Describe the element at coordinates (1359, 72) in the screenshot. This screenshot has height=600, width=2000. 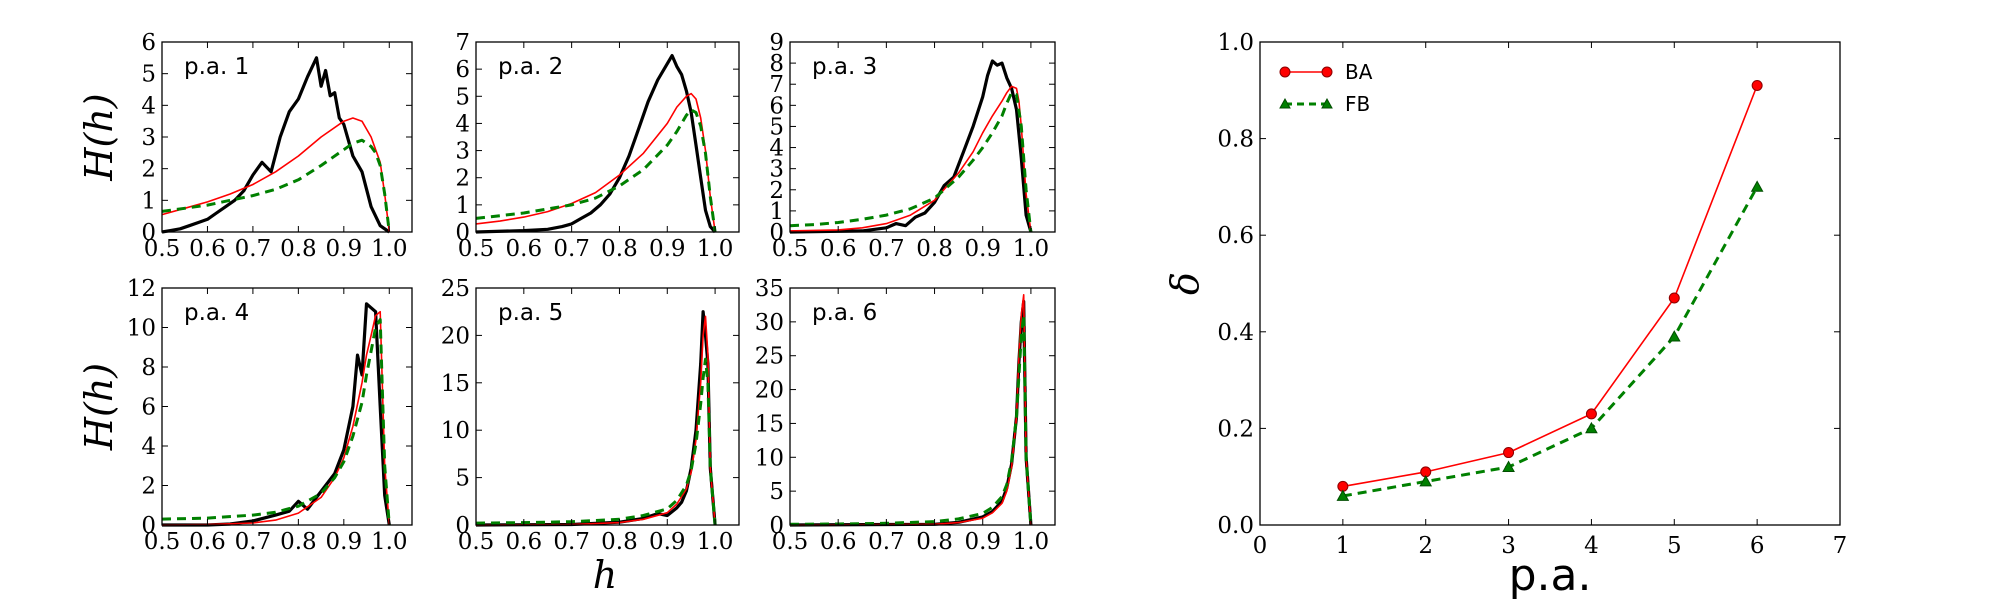
I see `legend-label-ba: BA` at that location.